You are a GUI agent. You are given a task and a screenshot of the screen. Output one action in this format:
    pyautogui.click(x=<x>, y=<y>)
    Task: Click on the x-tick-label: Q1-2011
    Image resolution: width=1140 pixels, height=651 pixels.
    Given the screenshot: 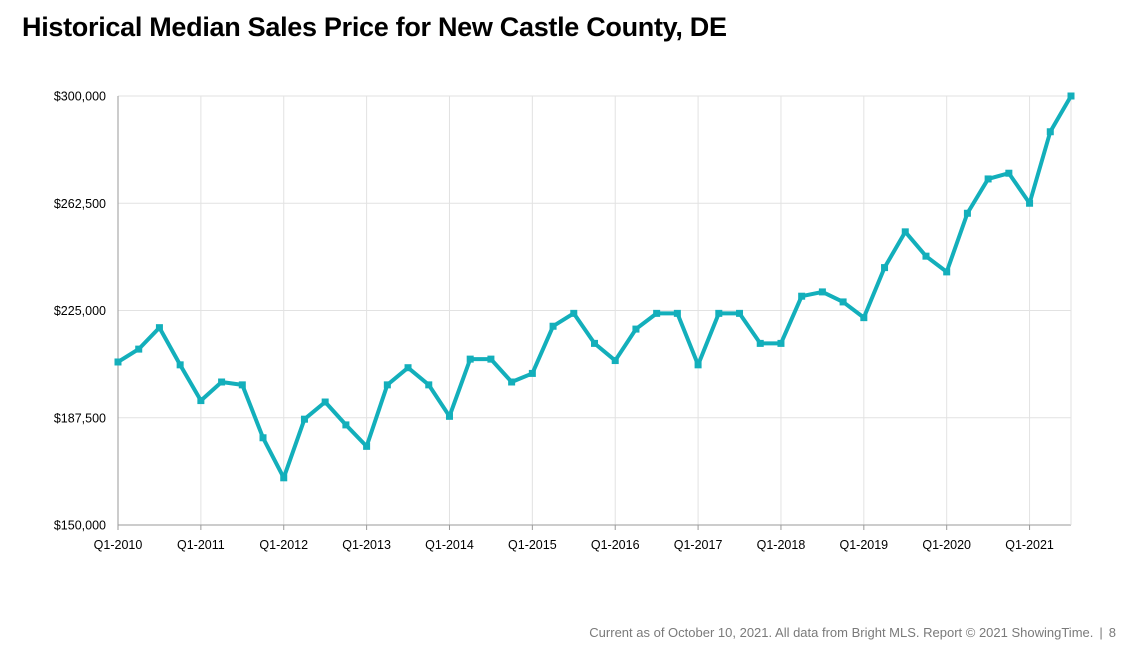 What is the action you would take?
    pyautogui.click(x=201, y=545)
    